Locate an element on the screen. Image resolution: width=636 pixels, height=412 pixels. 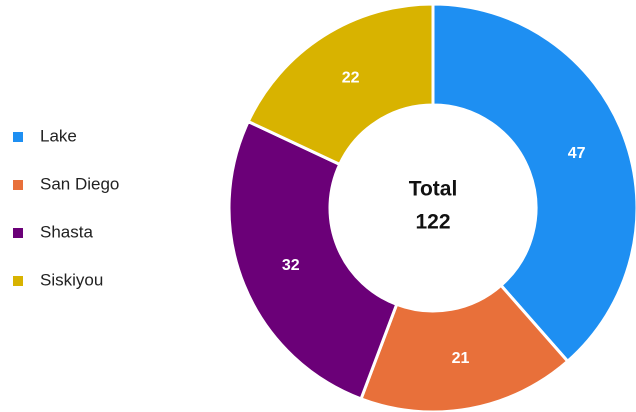
legend: Lake San Diego Shasta Siskiyou is located at coordinates (66, 207).